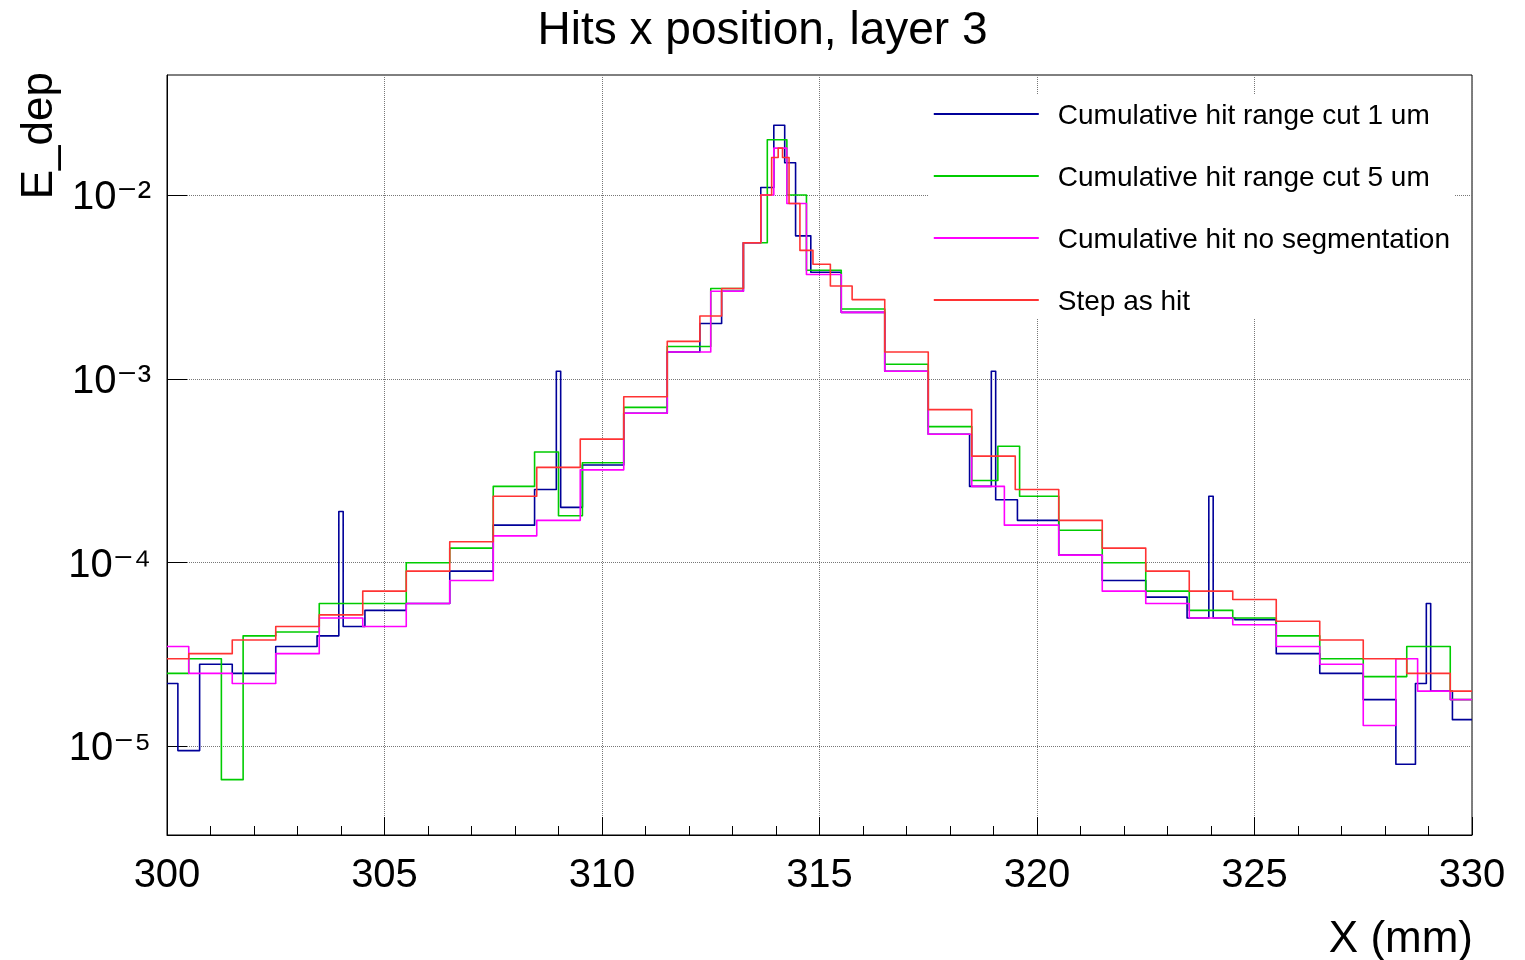 This screenshot has height=960, width=1525. I want to click on x-tick-label: 325, so click(1254, 873).